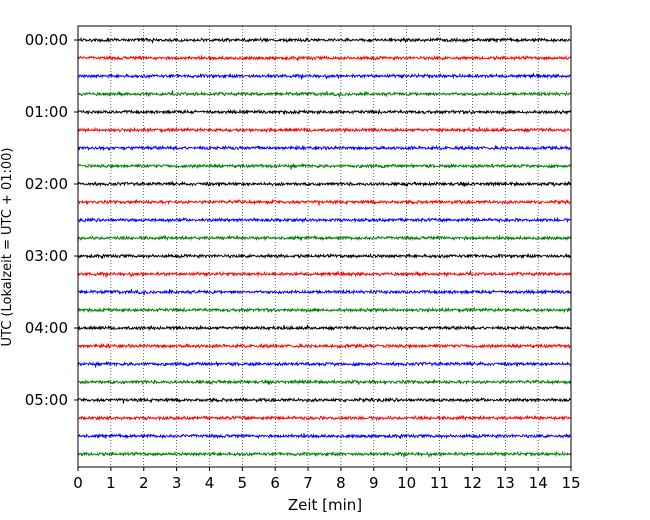  Describe the element at coordinates (324, 202) in the screenshot. I see `trace-02:15` at that location.